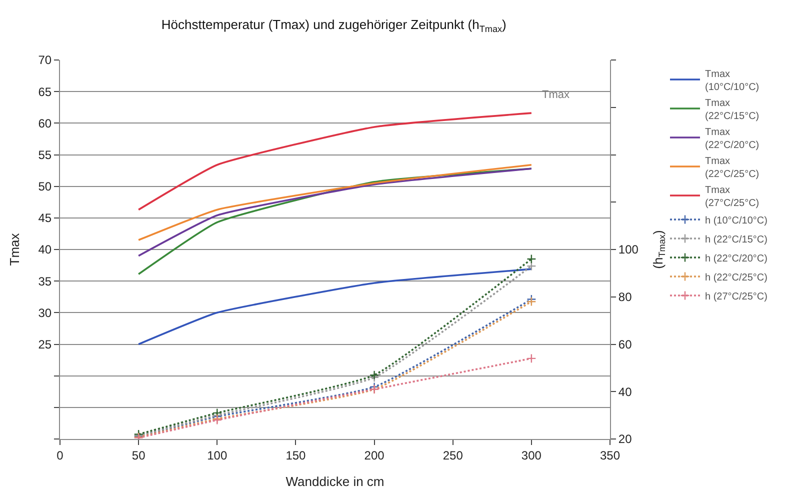 Image resolution: width=795 pixels, height=499 pixels. What do you see at coordinates (625, 439) in the screenshot?
I see `y2-tick-label: 20` at bounding box center [625, 439].